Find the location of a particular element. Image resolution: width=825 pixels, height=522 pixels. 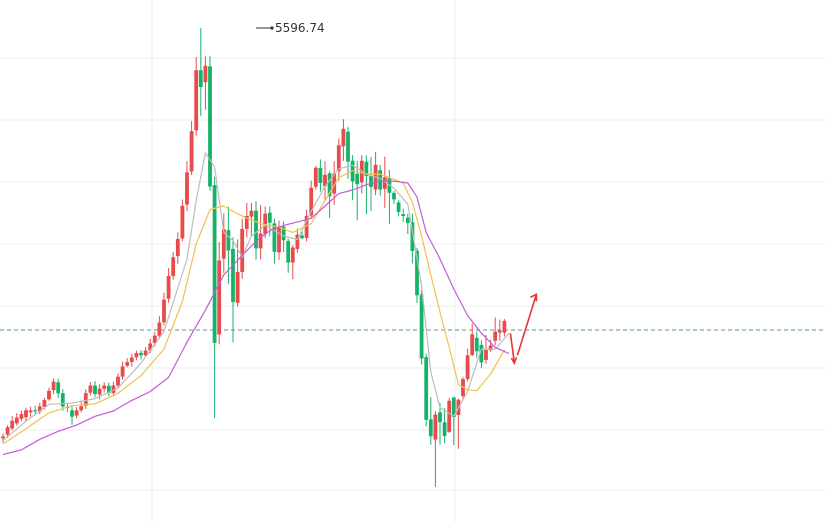

down-arrow-head is located at coordinates (514, 361).